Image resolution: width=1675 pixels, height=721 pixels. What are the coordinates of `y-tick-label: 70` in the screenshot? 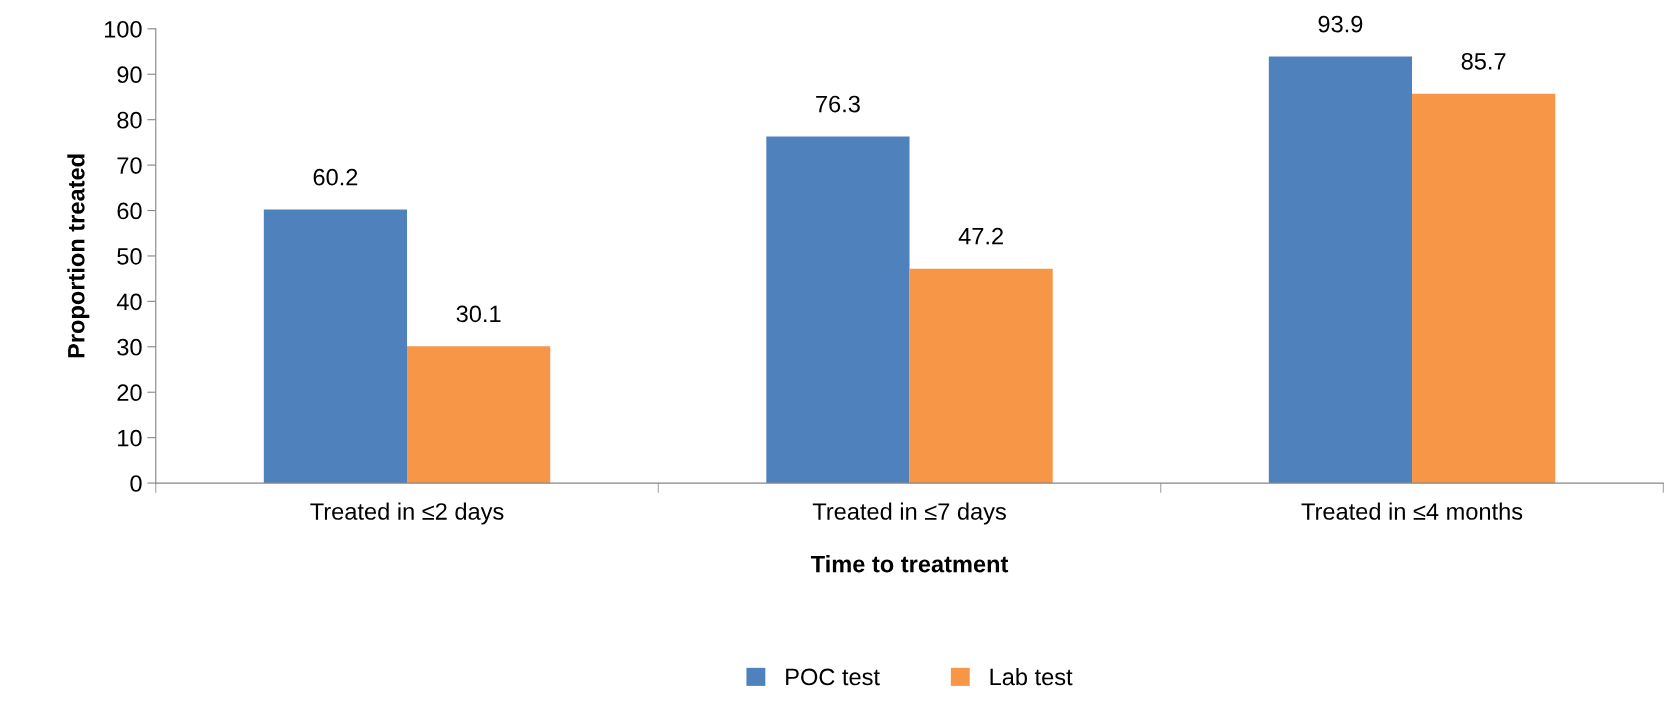 It's located at (129, 165).